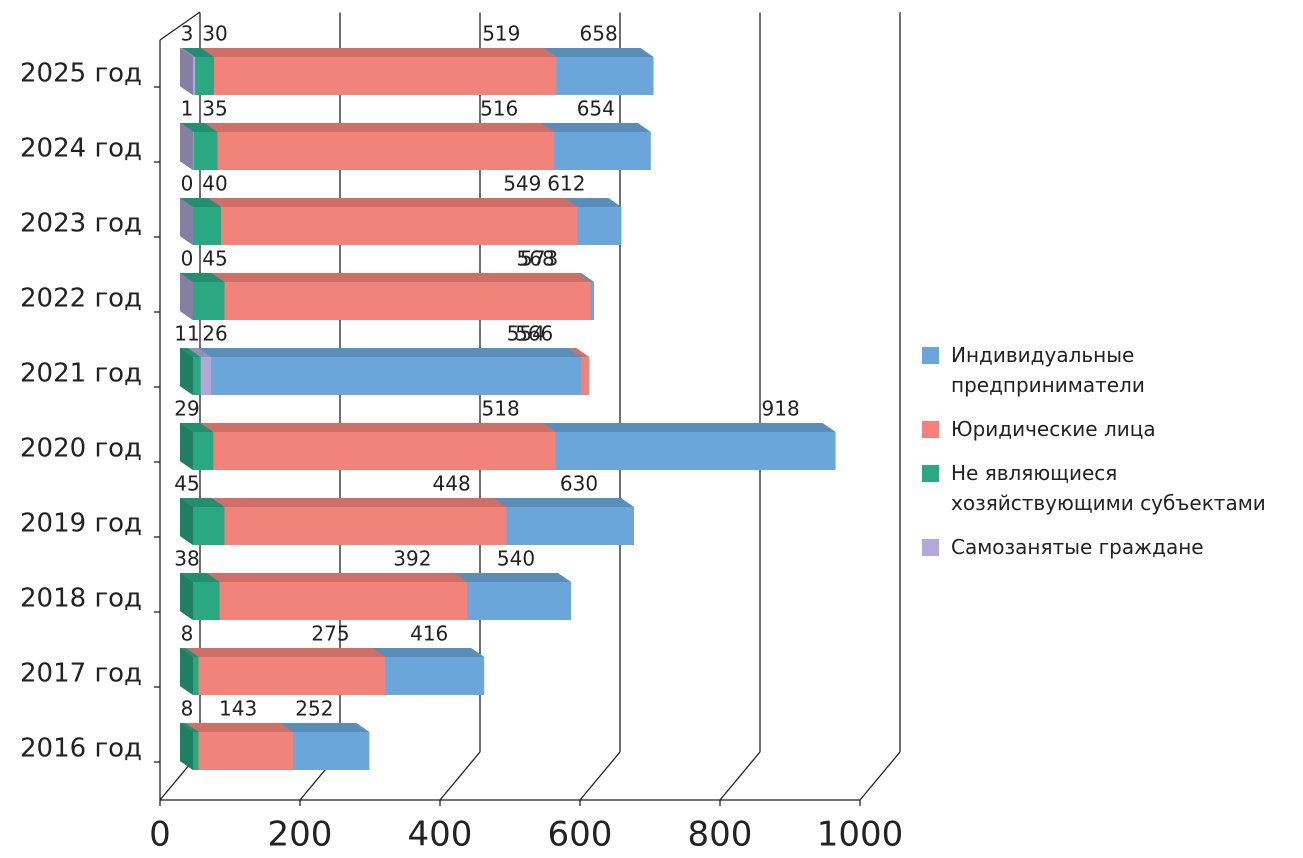 The width and height of the screenshot is (1303, 858). Describe the element at coordinates (412, 559) in the screenshot. I see `value-label: 392` at that location.